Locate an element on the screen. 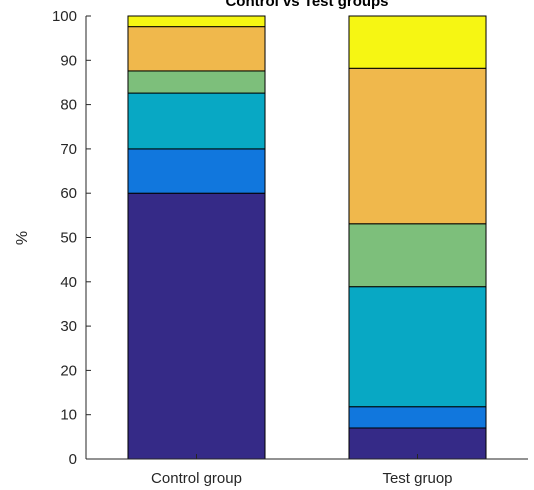  y-tick-label: 20 is located at coordinates (68, 370).